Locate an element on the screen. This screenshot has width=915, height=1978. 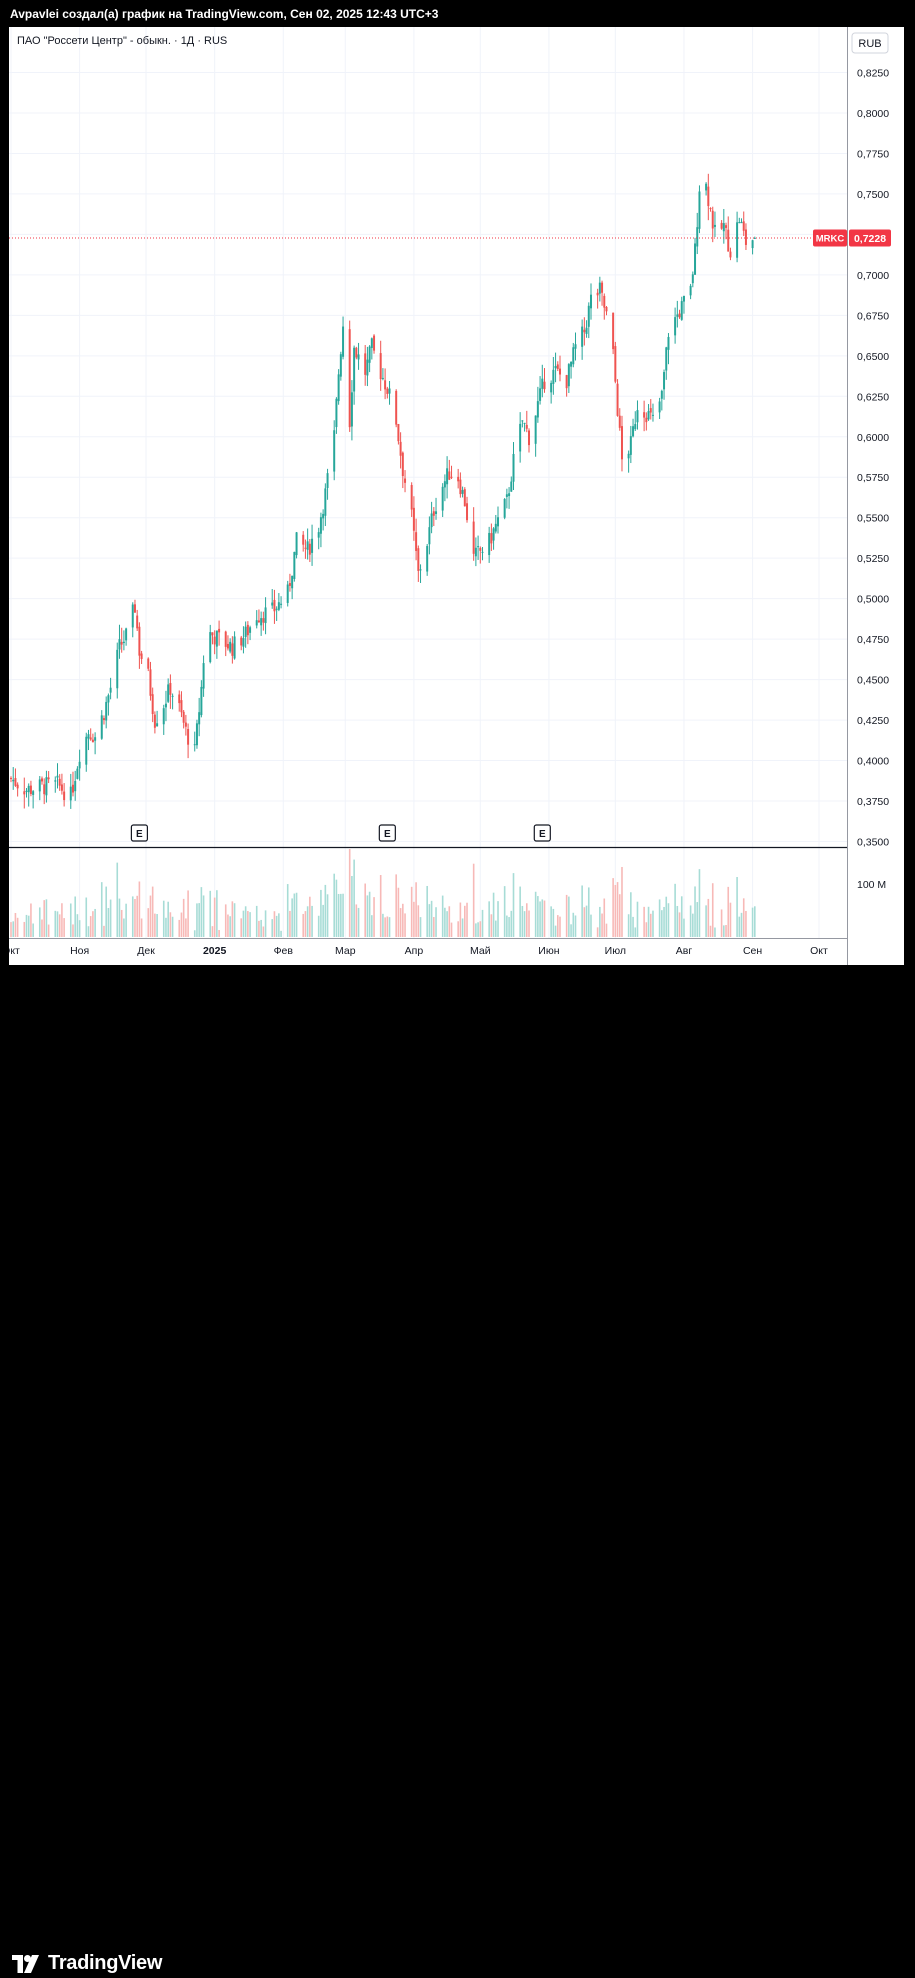
currency-button: RUB is located at coordinates (870, 43).